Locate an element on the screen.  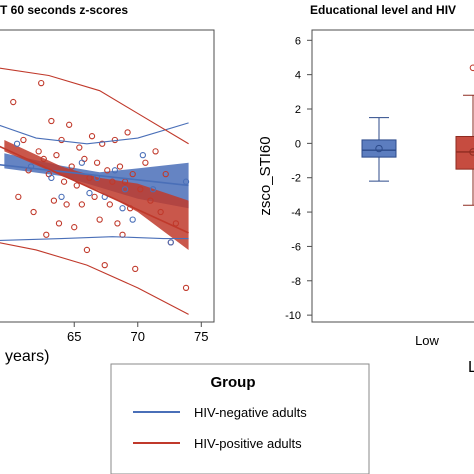
x-tick-label: 75 is located at coordinates (201, 336).